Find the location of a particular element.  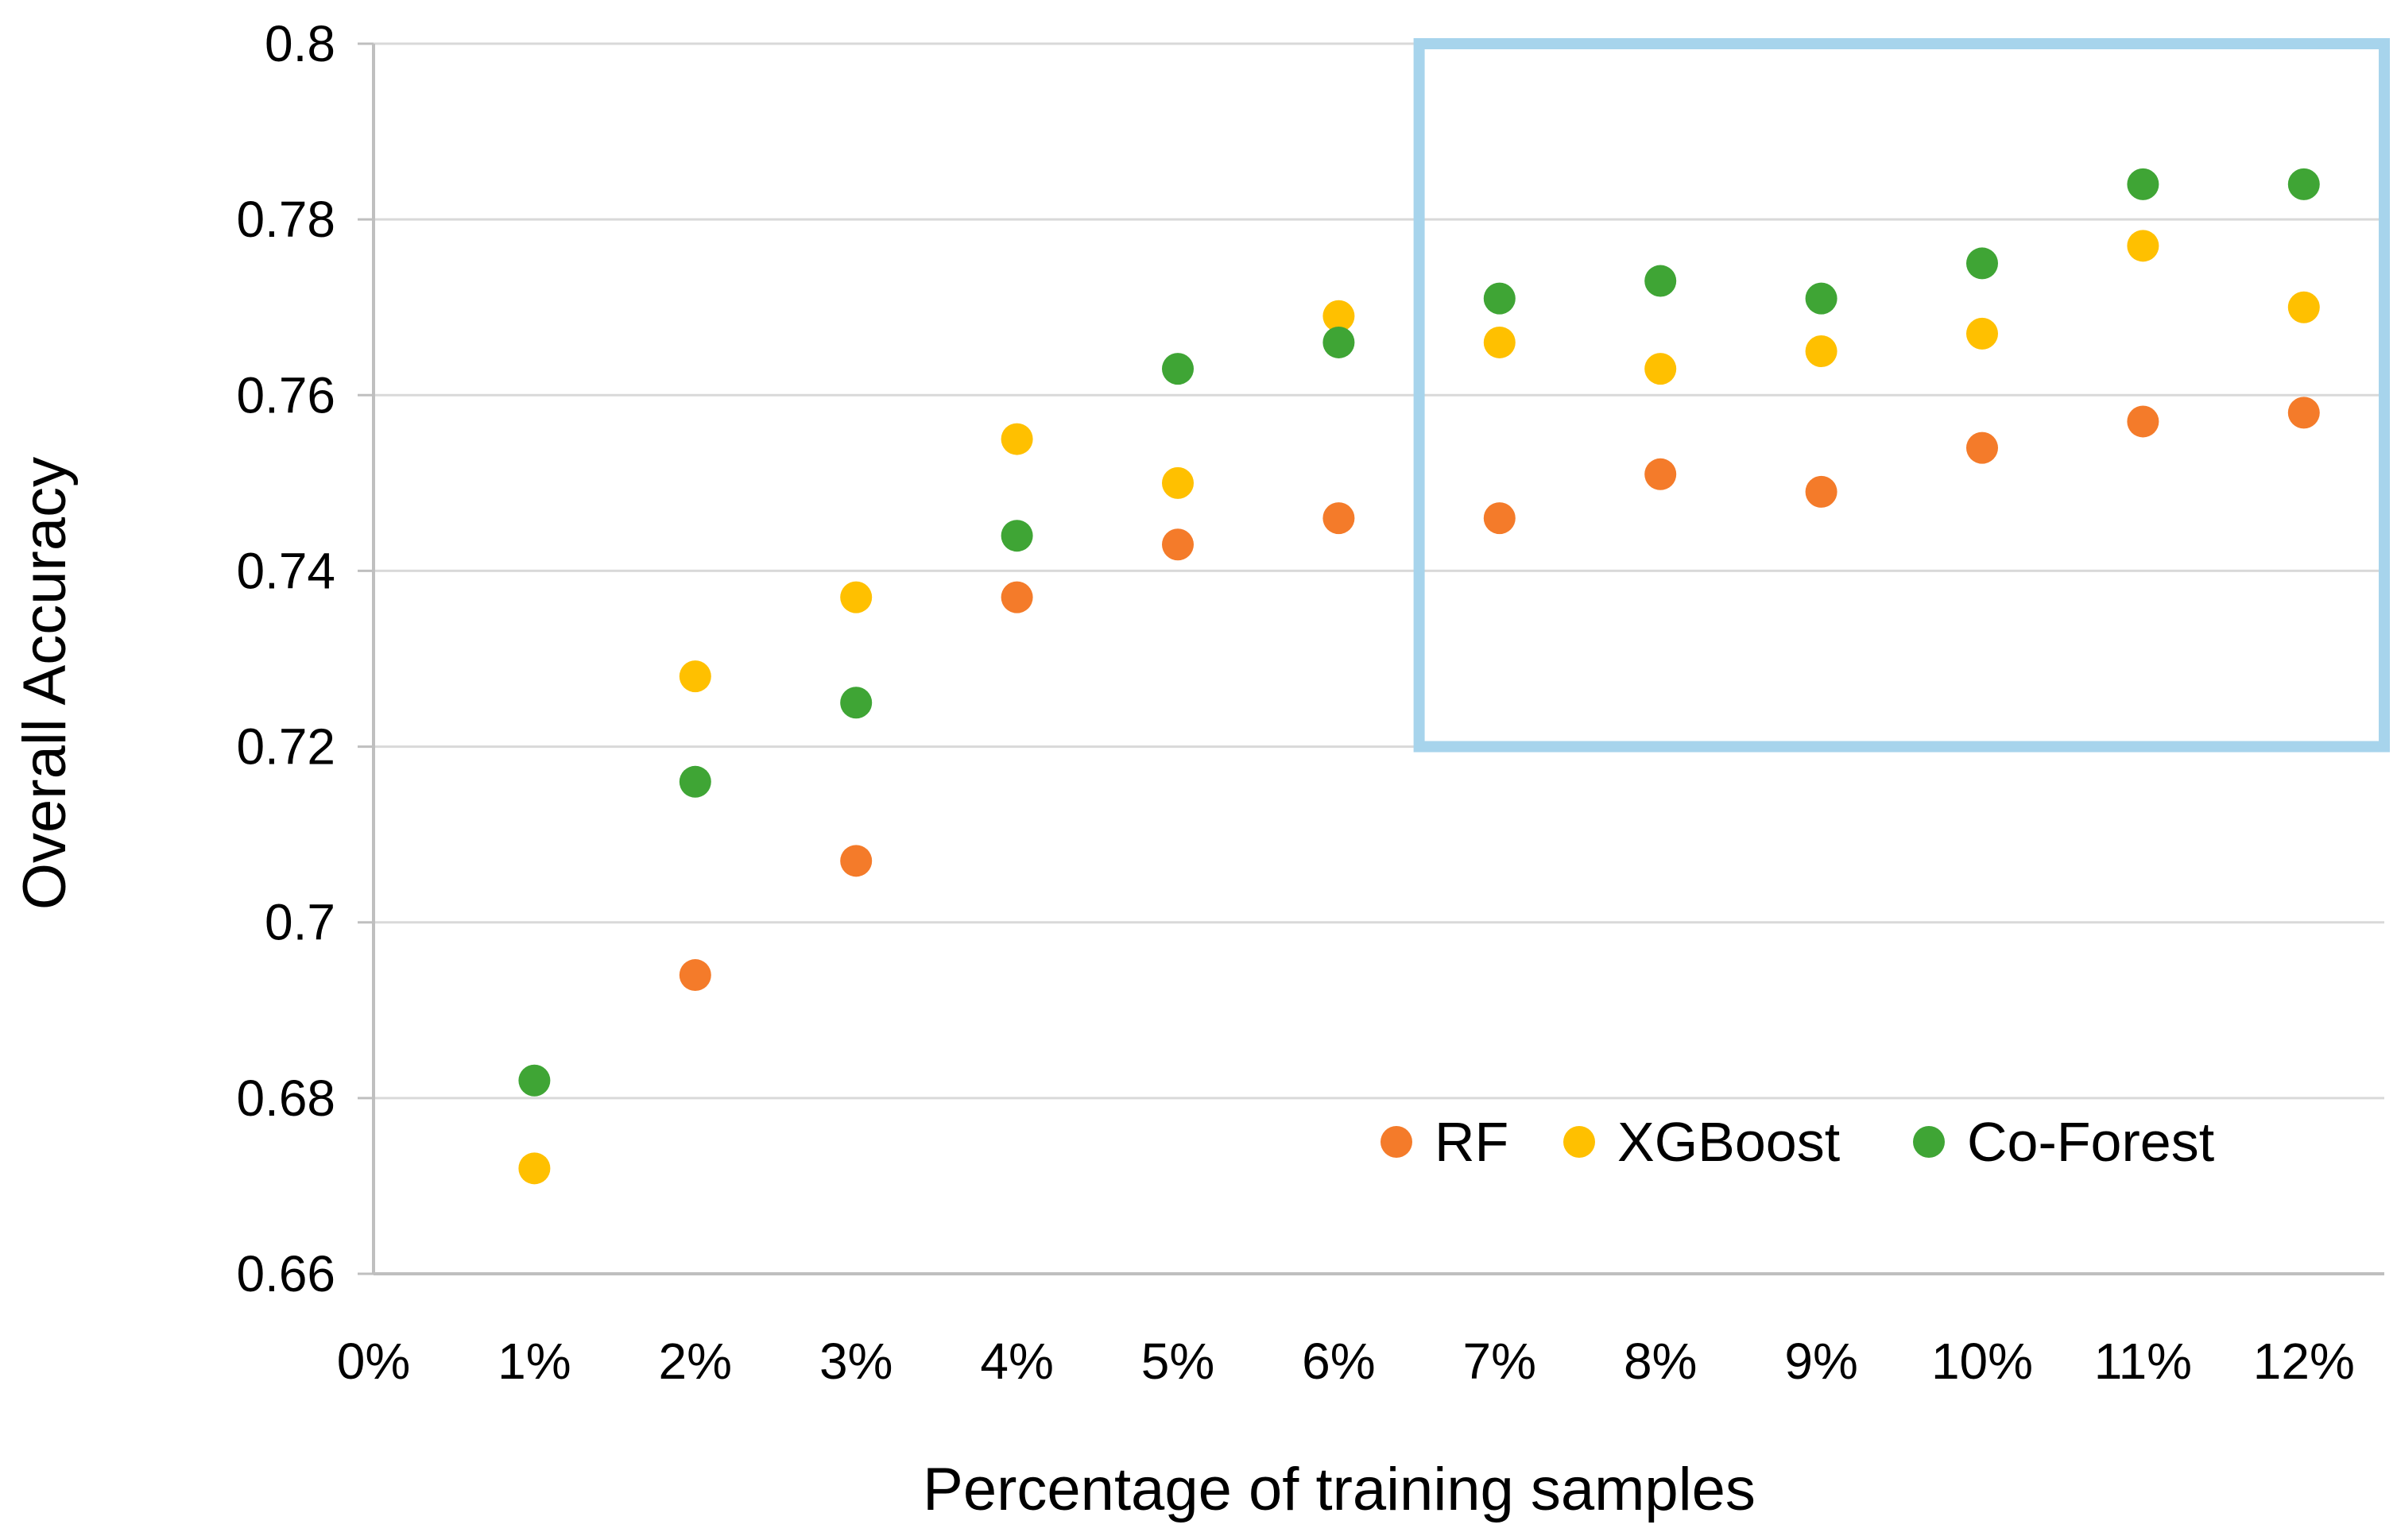

x-tick-label: 11% is located at coordinates (2143, 1362).